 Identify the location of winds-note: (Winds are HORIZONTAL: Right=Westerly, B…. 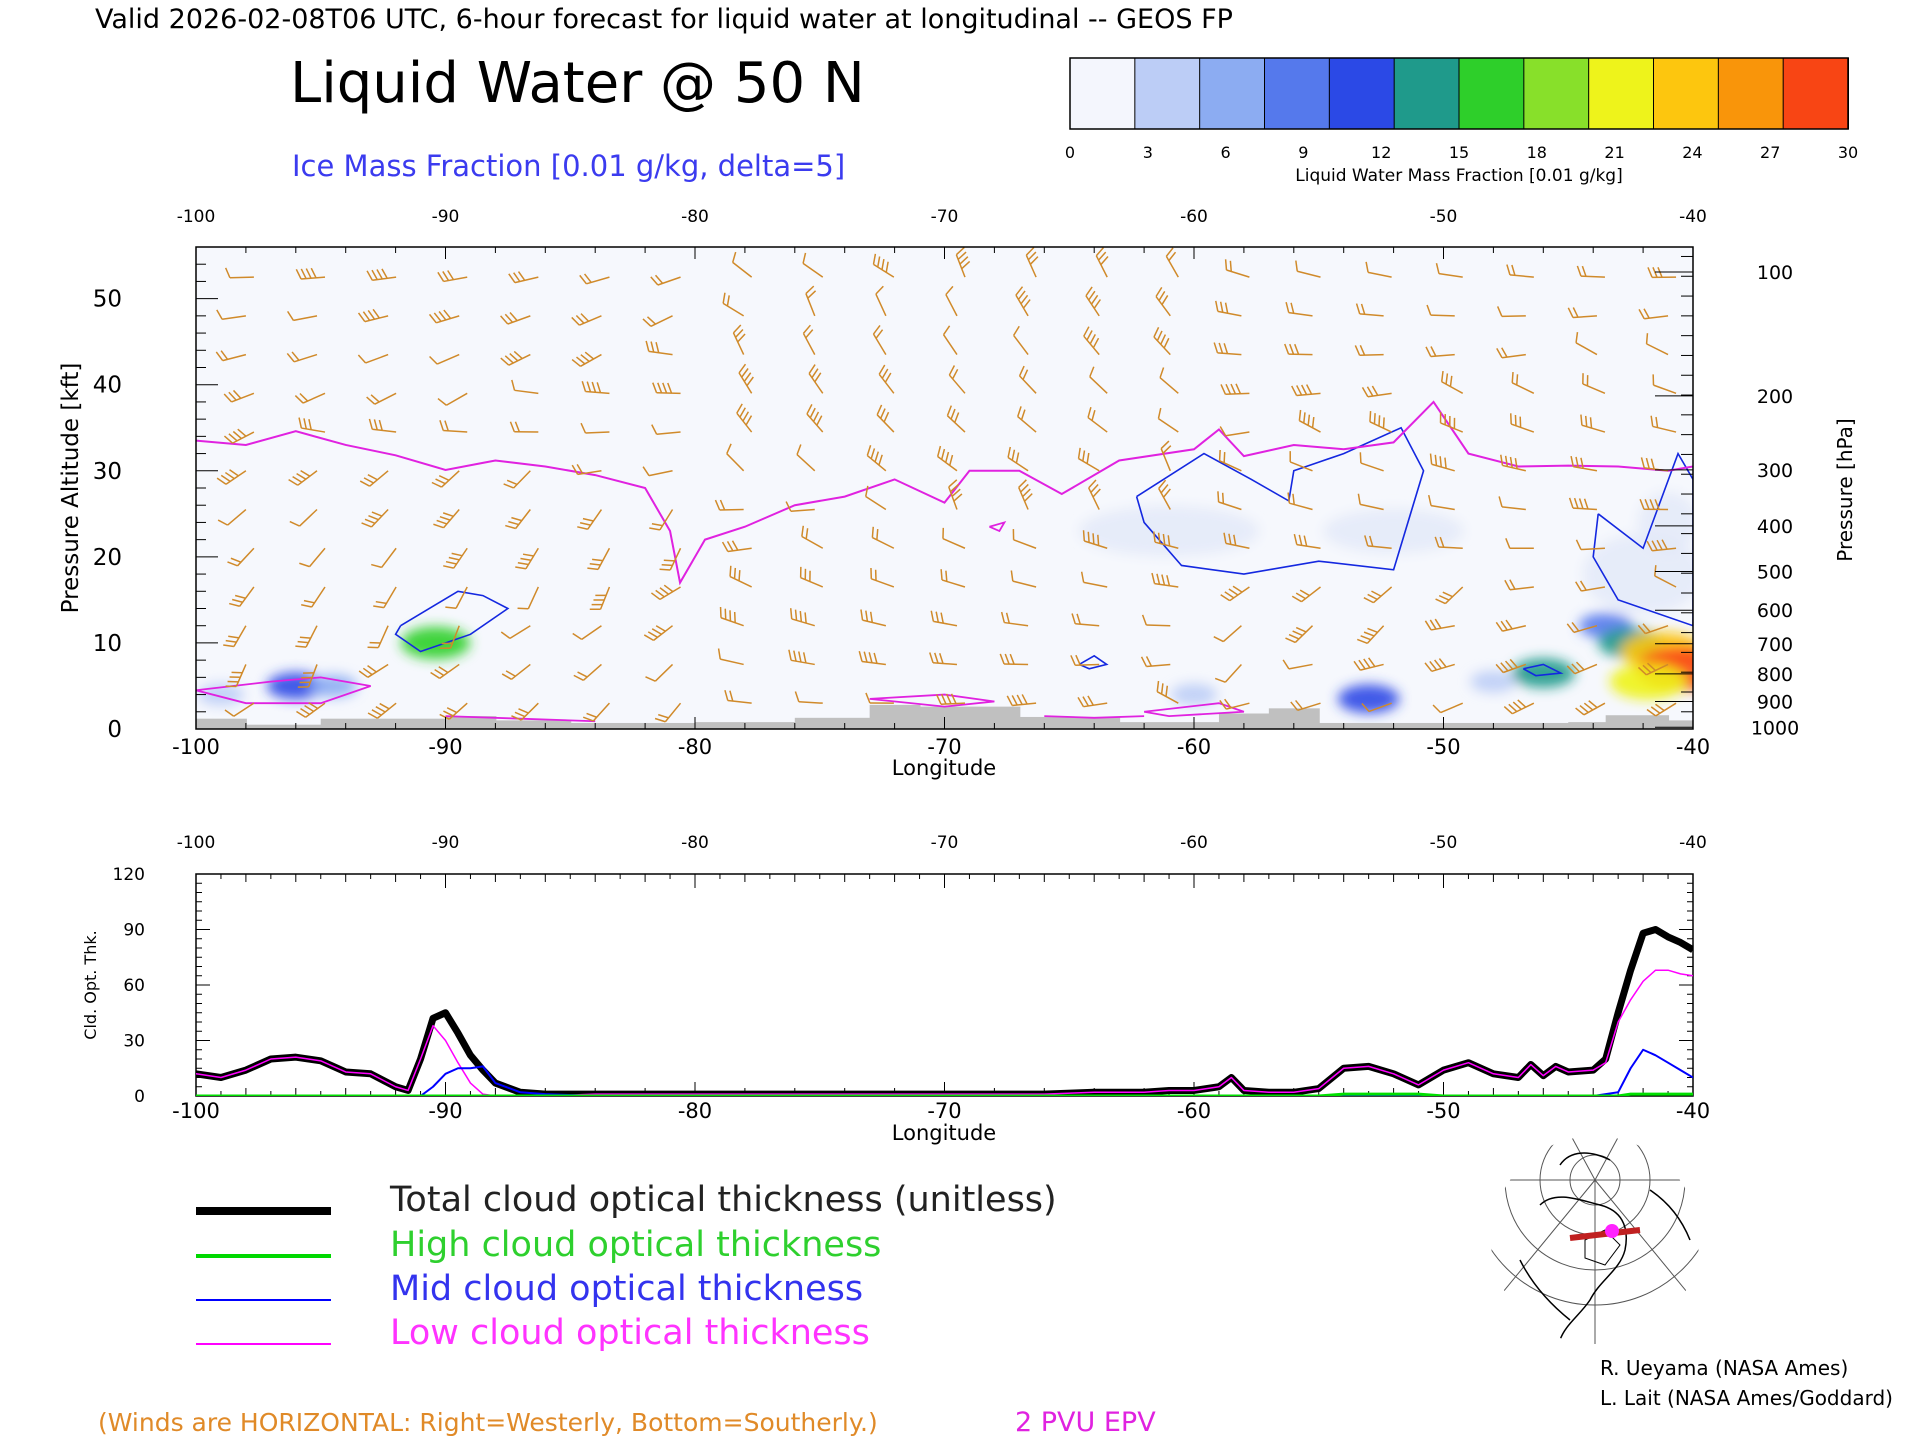
(488, 1422).